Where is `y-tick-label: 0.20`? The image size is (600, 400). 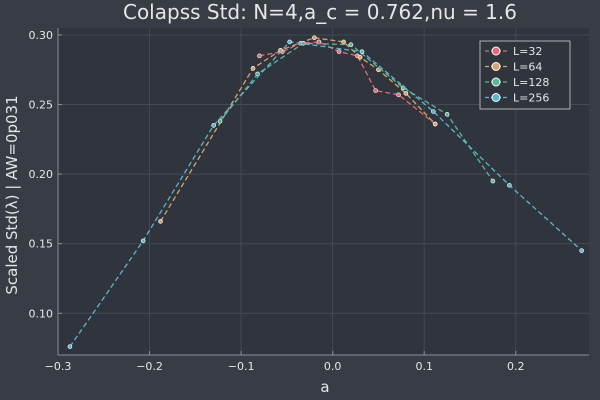
y-tick-label: 0.20 is located at coordinates (41, 174).